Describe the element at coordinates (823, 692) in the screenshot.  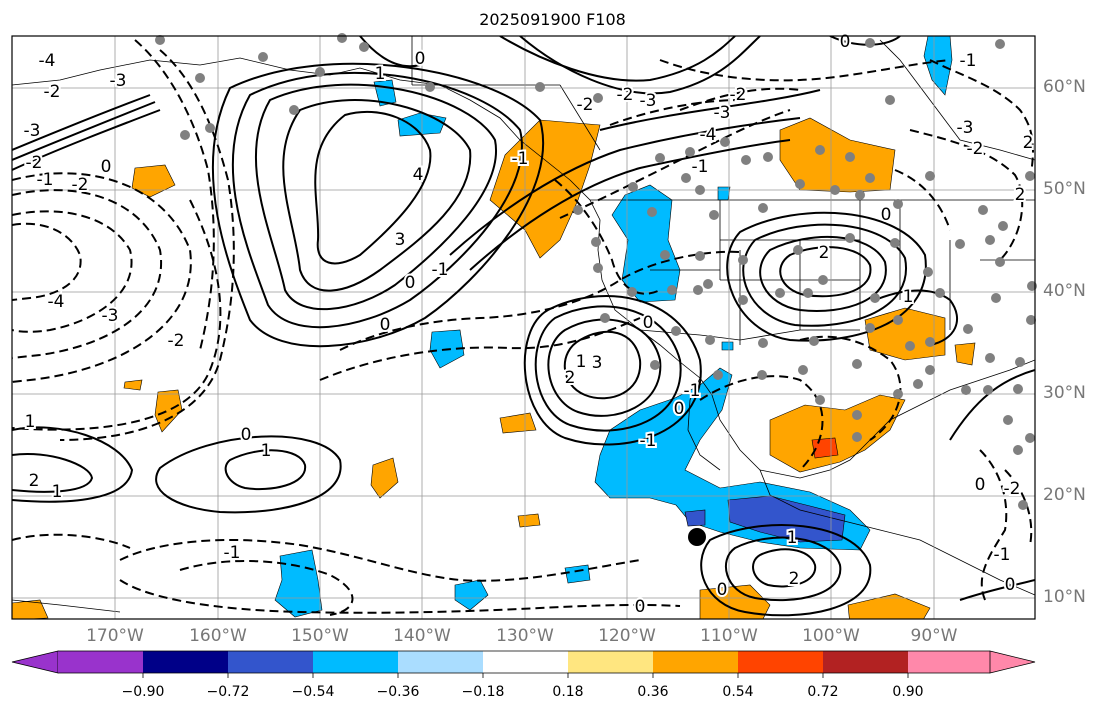
I see `colorbar-tick-label: 0.72` at that location.